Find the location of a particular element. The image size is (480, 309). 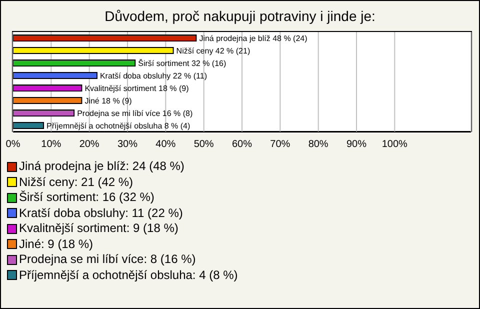

data-label: Kvalitnější sortiment 18 % (9) is located at coordinates (137, 88).